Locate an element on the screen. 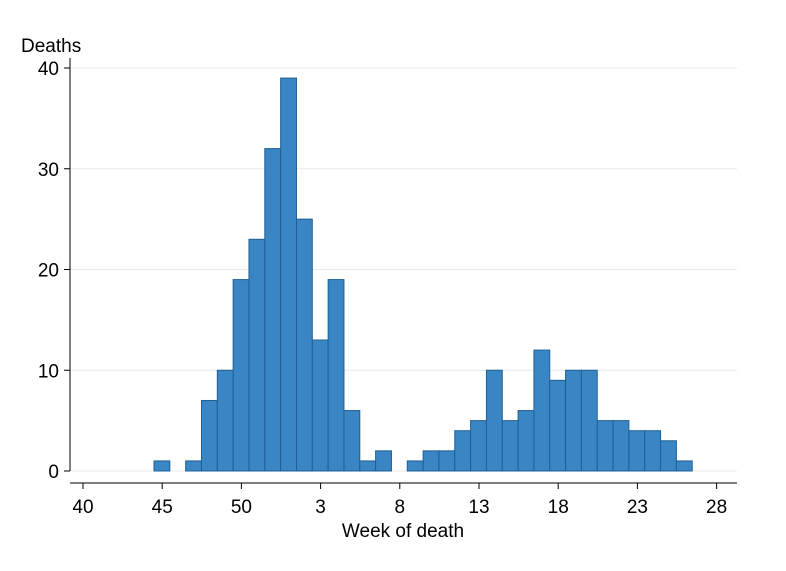  y-tick-label: 30 is located at coordinates (48, 170).